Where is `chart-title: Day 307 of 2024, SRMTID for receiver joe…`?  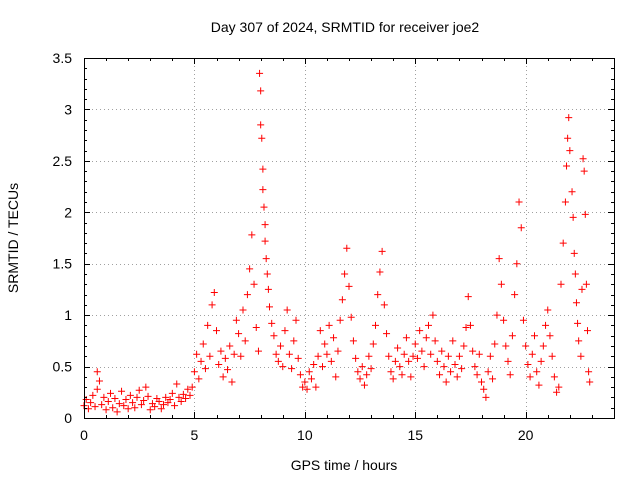
chart-title: Day 307 of 2024, SRMTID for receiver joe… is located at coordinates (345, 27).